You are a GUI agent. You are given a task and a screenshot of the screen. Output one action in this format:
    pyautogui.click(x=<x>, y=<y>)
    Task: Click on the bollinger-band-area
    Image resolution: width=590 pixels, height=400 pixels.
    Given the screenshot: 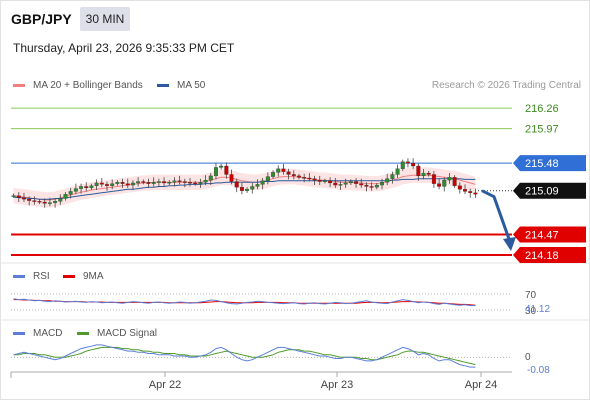 What is the action you would take?
    pyautogui.click(x=244, y=187)
    